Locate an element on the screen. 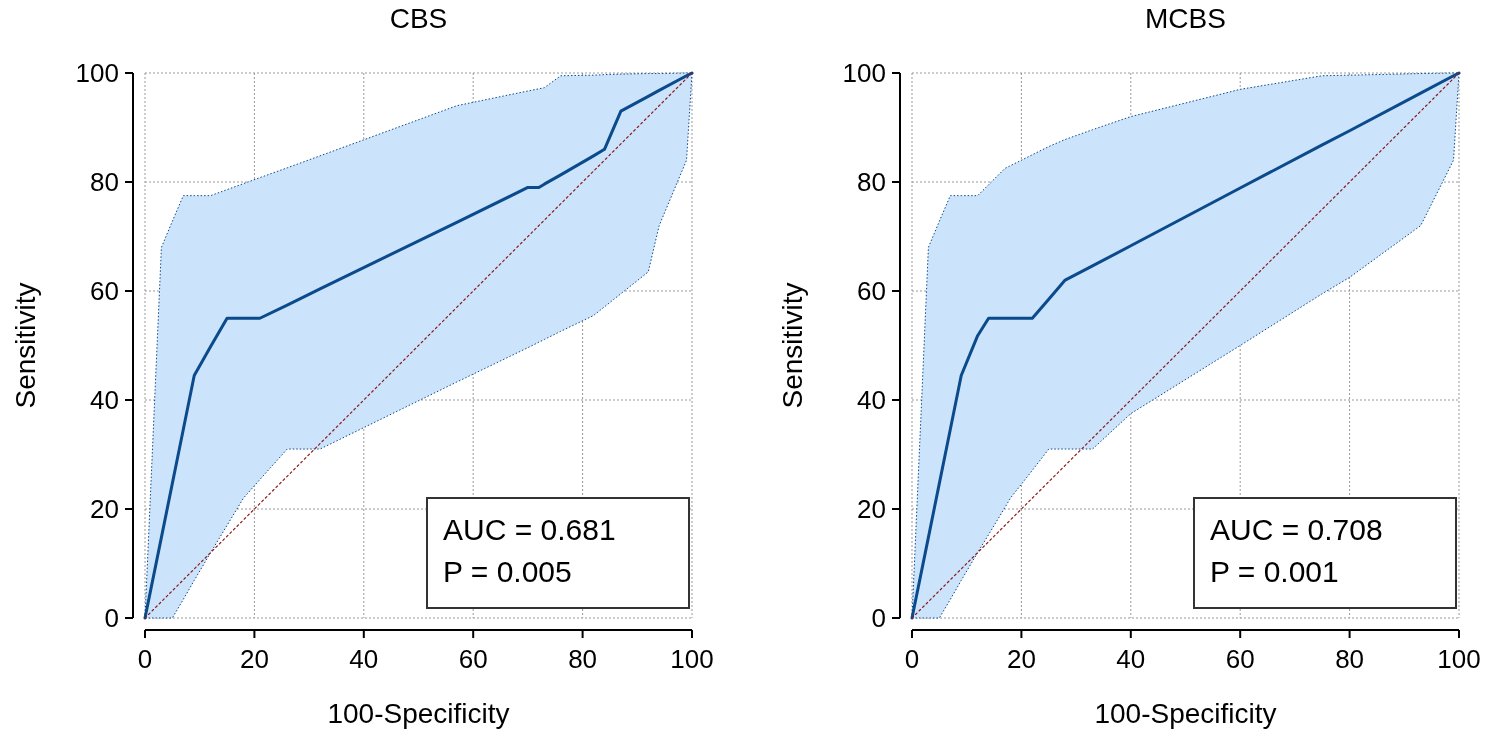  annotation: P = 0.001 is located at coordinates (1274, 571).